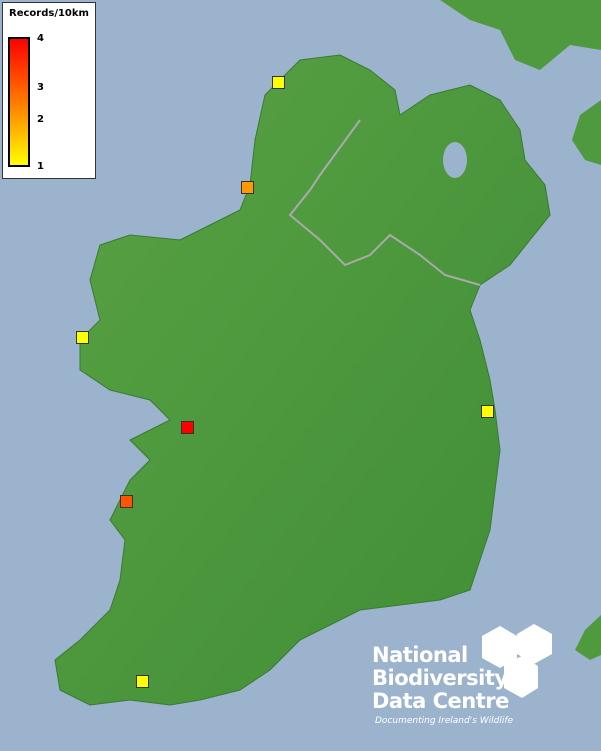  What do you see at coordinates (40, 38) in the screenshot?
I see `legend-tick: 4` at bounding box center [40, 38].